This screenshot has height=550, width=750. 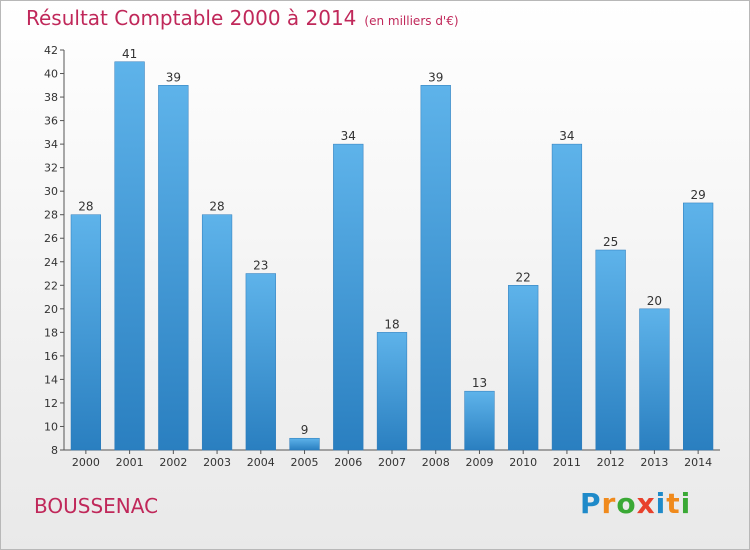 I want to click on x-tick-label: 2002, so click(x=173, y=462).